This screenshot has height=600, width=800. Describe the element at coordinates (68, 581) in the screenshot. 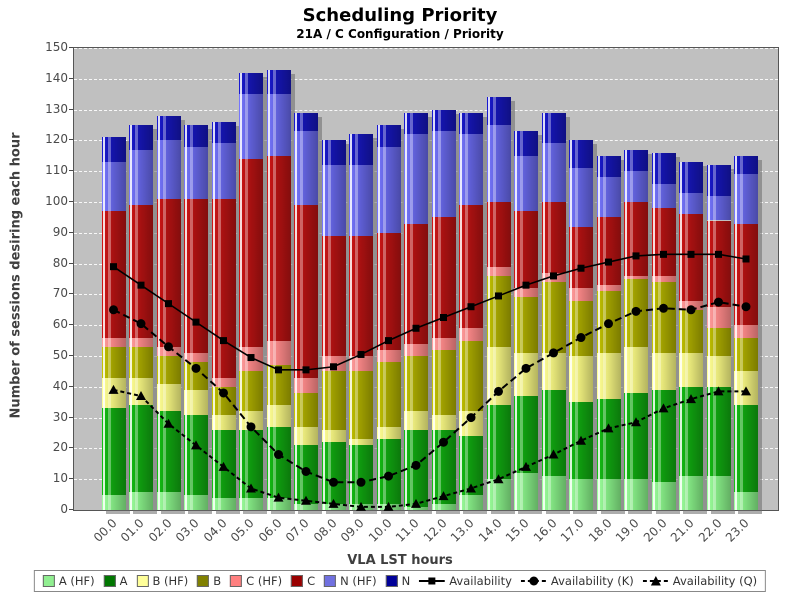

I see `legend-item-a-hf-: A (HF)` at that location.